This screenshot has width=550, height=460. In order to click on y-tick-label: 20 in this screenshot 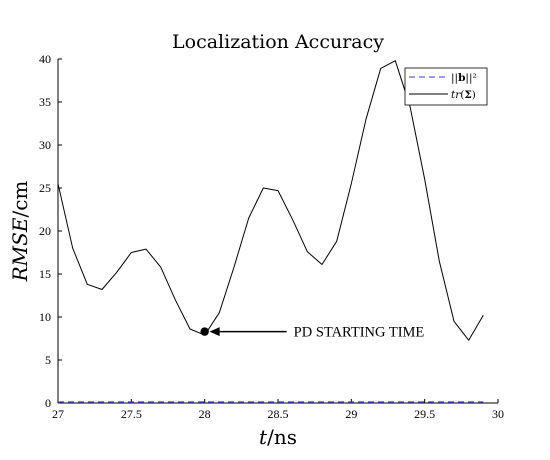, I will do `click(45, 231)`.